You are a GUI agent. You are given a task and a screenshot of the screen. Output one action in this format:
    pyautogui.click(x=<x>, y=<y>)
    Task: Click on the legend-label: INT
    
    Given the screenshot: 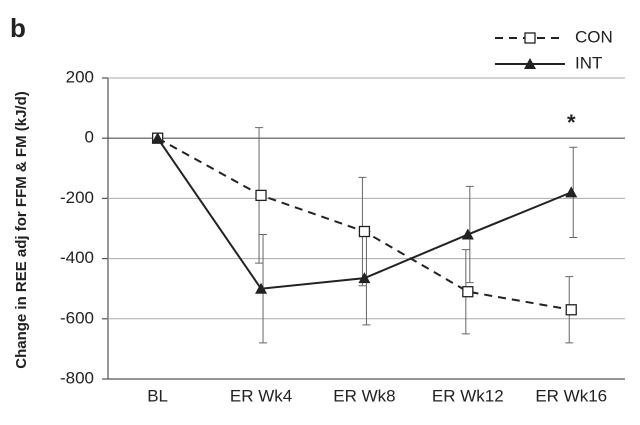 What is the action you would take?
    pyautogui.click(x=588, y=62)
    